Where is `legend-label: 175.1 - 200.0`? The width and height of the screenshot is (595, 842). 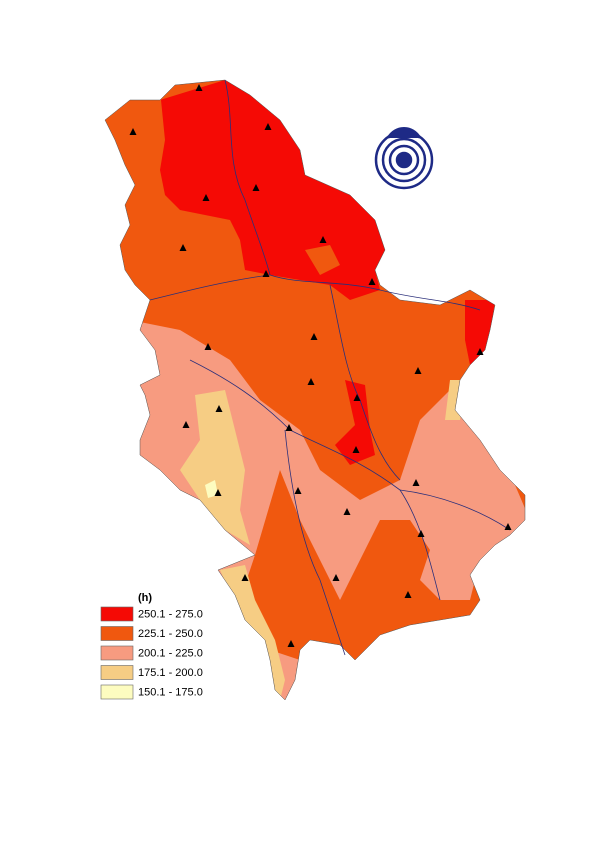 legend-label: 175.1 - 200.0 is located at coordinates (170, 673).